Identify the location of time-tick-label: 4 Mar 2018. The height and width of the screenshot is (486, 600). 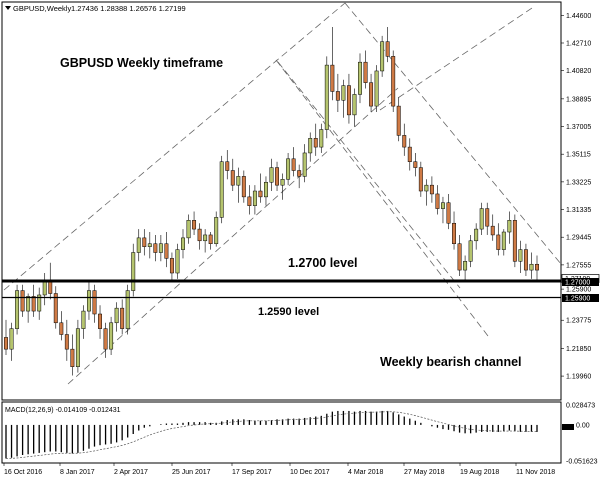
(366, 472).